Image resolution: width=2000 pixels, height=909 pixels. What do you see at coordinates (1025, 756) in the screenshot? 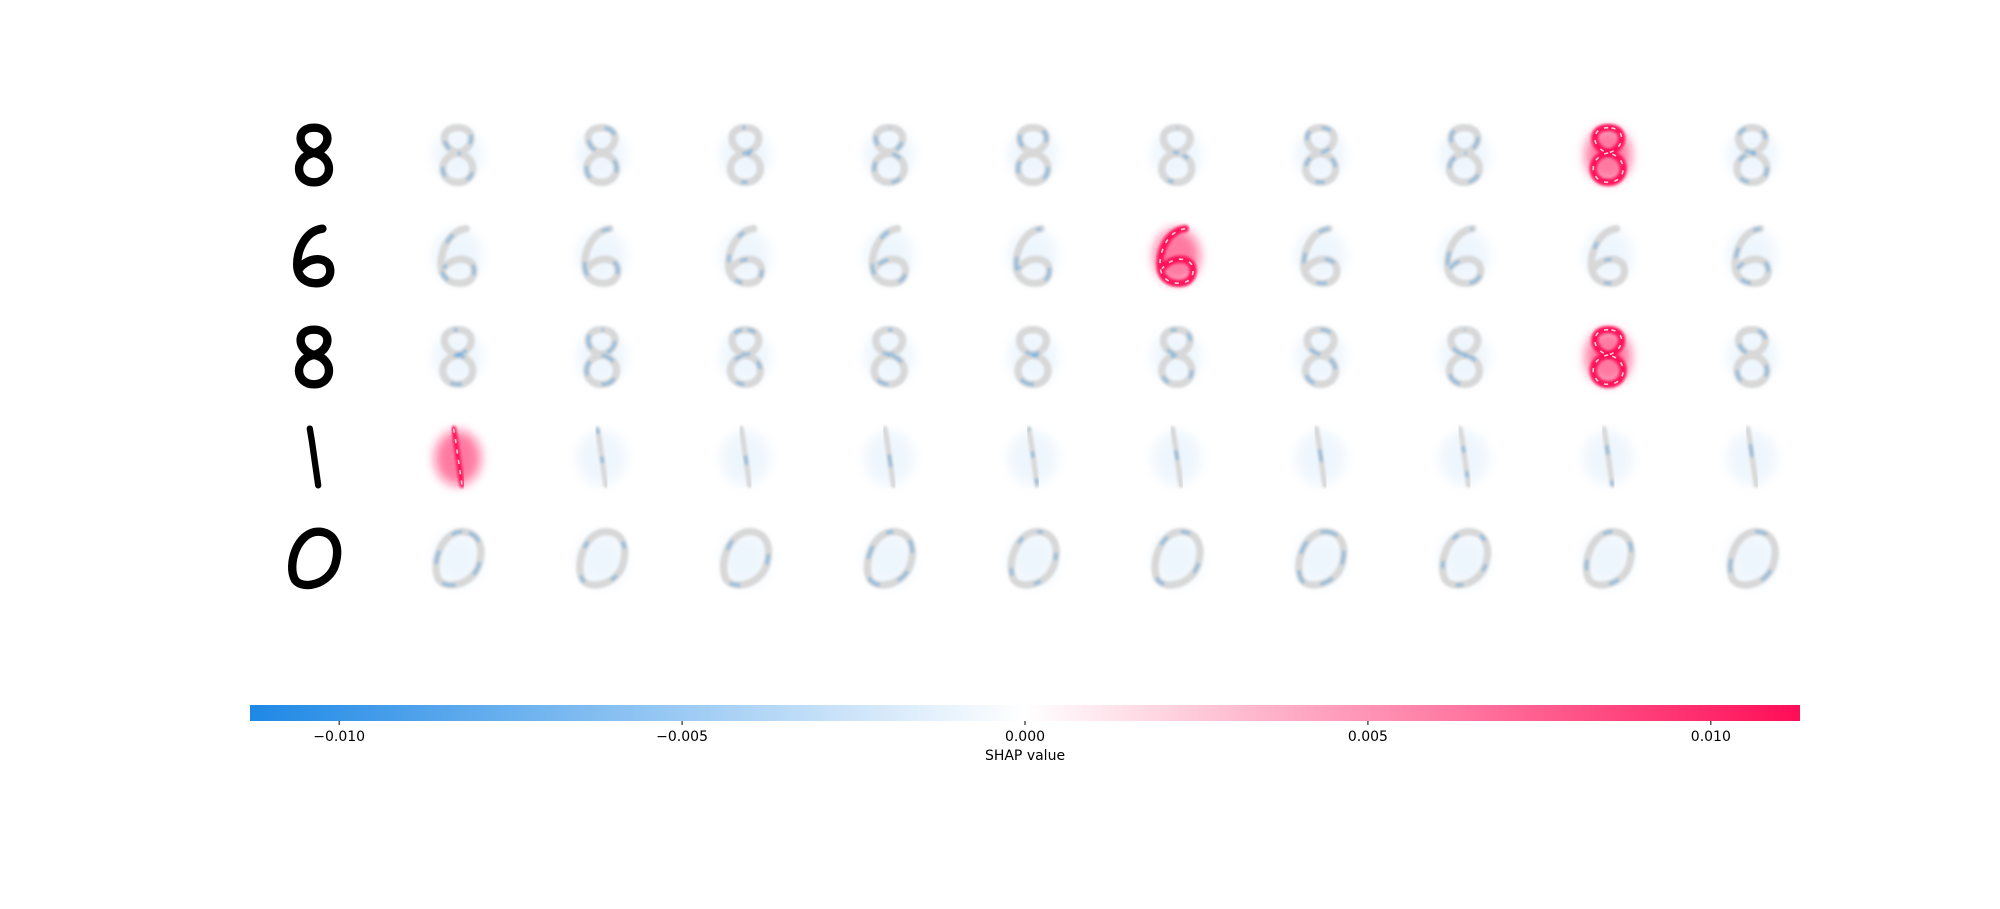
I see `colorbar-label: SHAP value` at bounding box center [1025, 756].